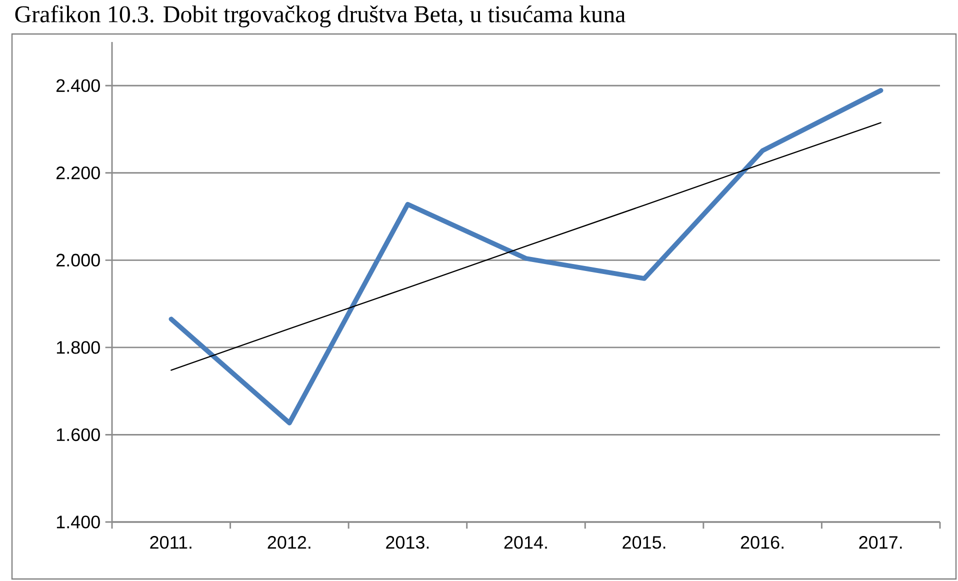  I want to click on y-tick-label: 1.400, so click(78, 522).